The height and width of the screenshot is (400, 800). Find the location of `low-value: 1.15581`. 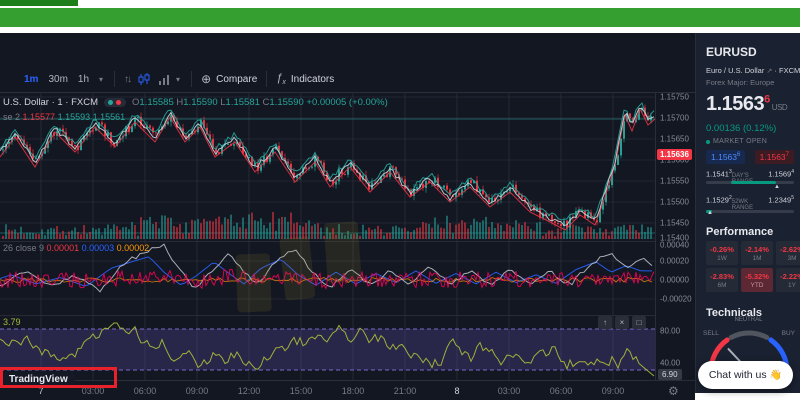

low-value: 1.15581 is located at coordinates (242, 102).